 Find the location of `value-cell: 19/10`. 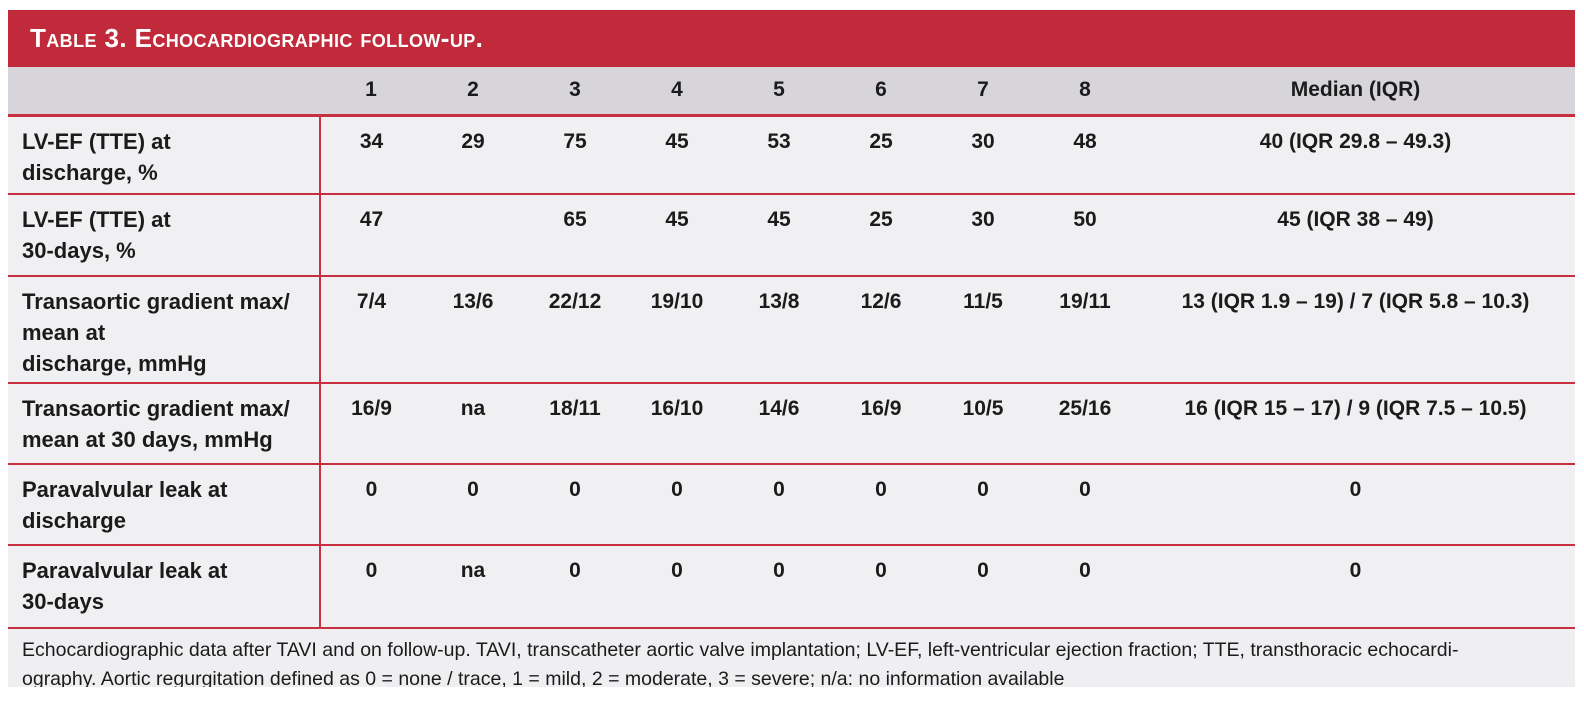

value-cell: 19/10 is located at coordinates (677, 330).